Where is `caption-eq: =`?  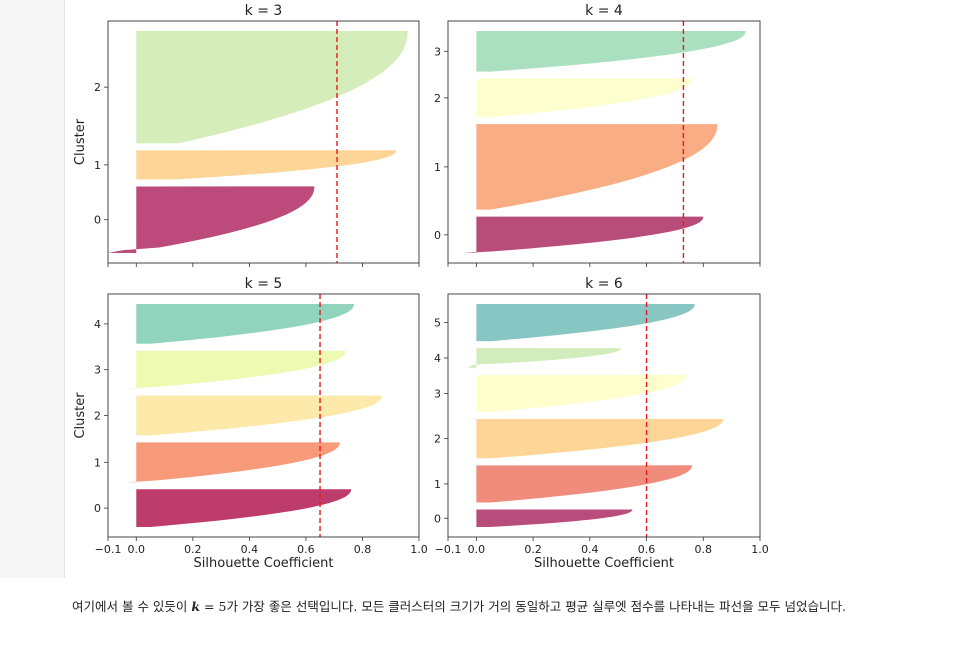
caption-eq: = is located at coordinates (209, 606).